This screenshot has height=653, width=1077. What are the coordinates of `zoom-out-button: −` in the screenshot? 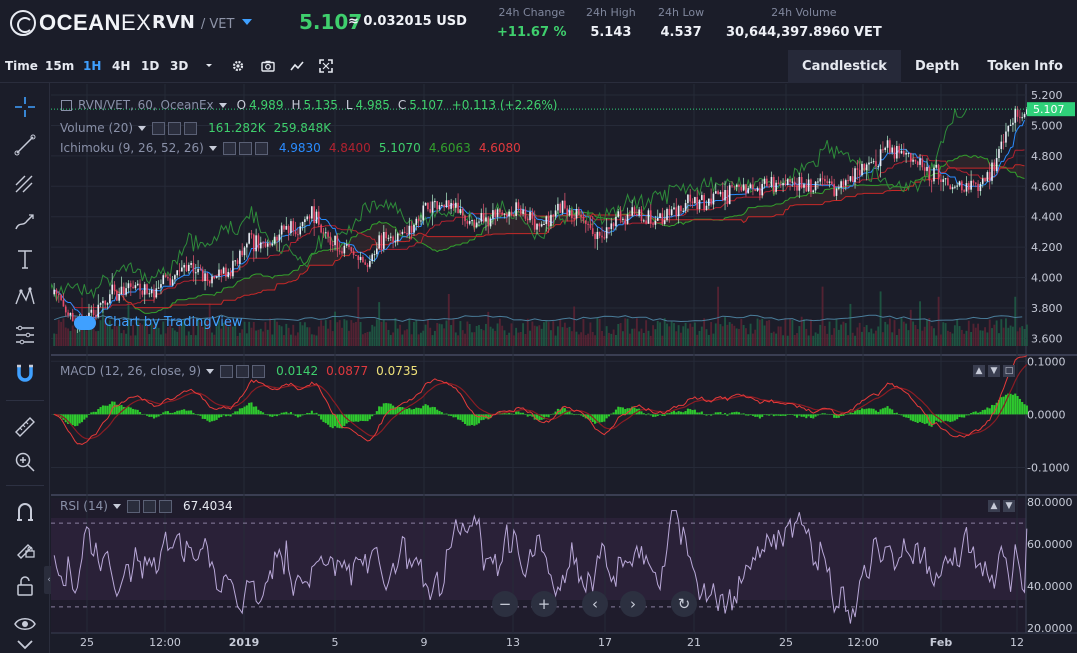 It's located at (505, 604).